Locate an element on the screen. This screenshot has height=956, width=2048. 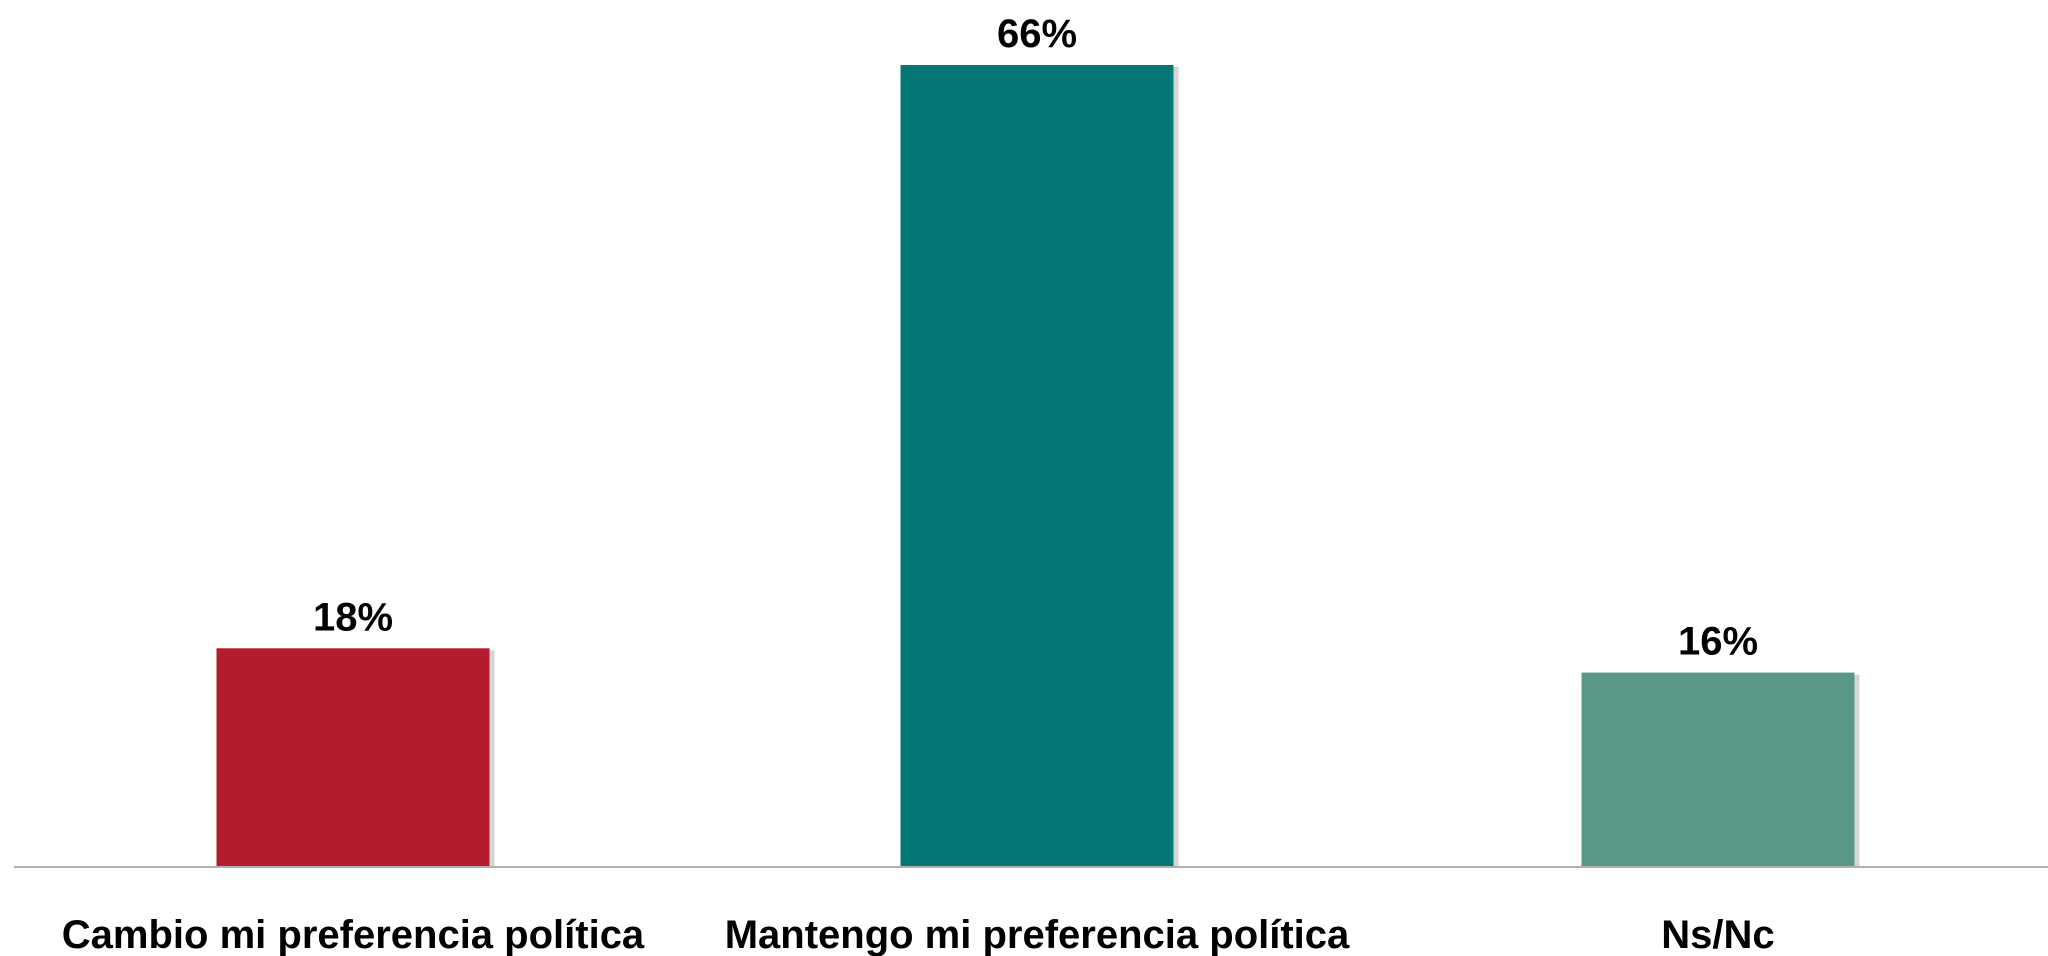
data-label-3: 16% is located at coordinates (1718, 642).